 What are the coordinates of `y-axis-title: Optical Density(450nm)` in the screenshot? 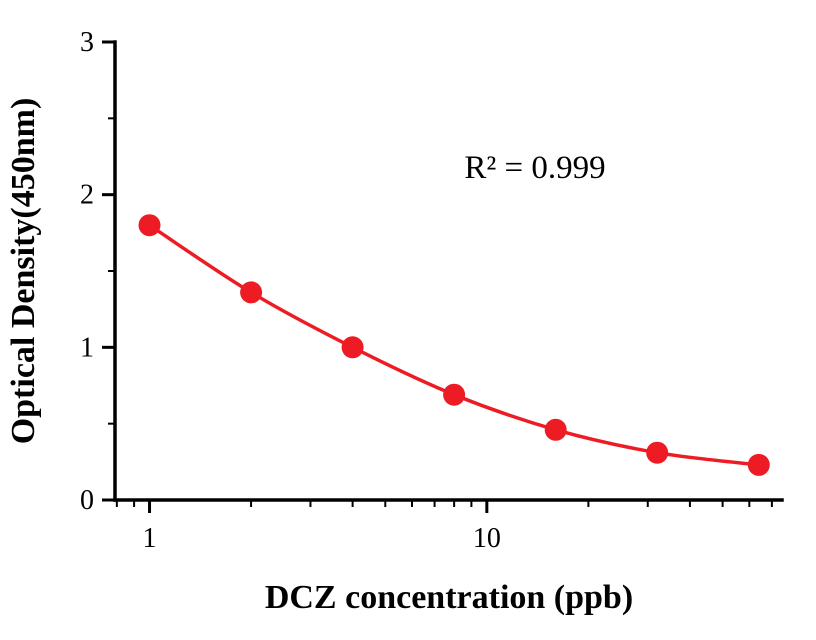 It's located at (23, 271).